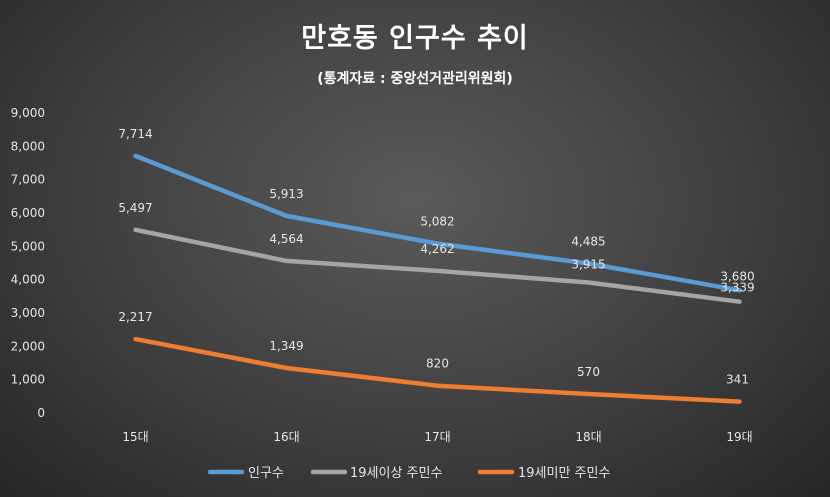  I want to click on data-label: 1,349, so click(286, 346).